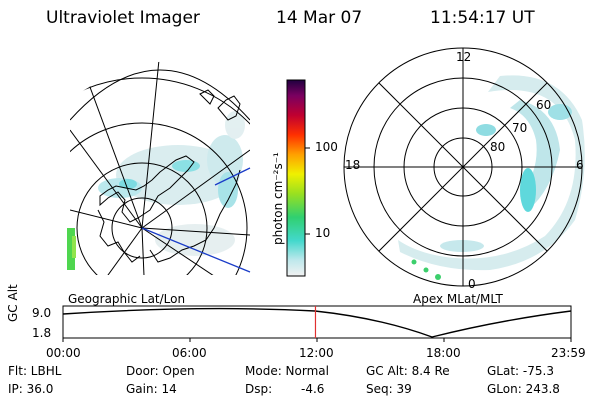 The image size is (600, 400). Describe the element at coordinates (13, 303) in the screenshot. I see `timeline-ylabel: GC Alt` at that location.